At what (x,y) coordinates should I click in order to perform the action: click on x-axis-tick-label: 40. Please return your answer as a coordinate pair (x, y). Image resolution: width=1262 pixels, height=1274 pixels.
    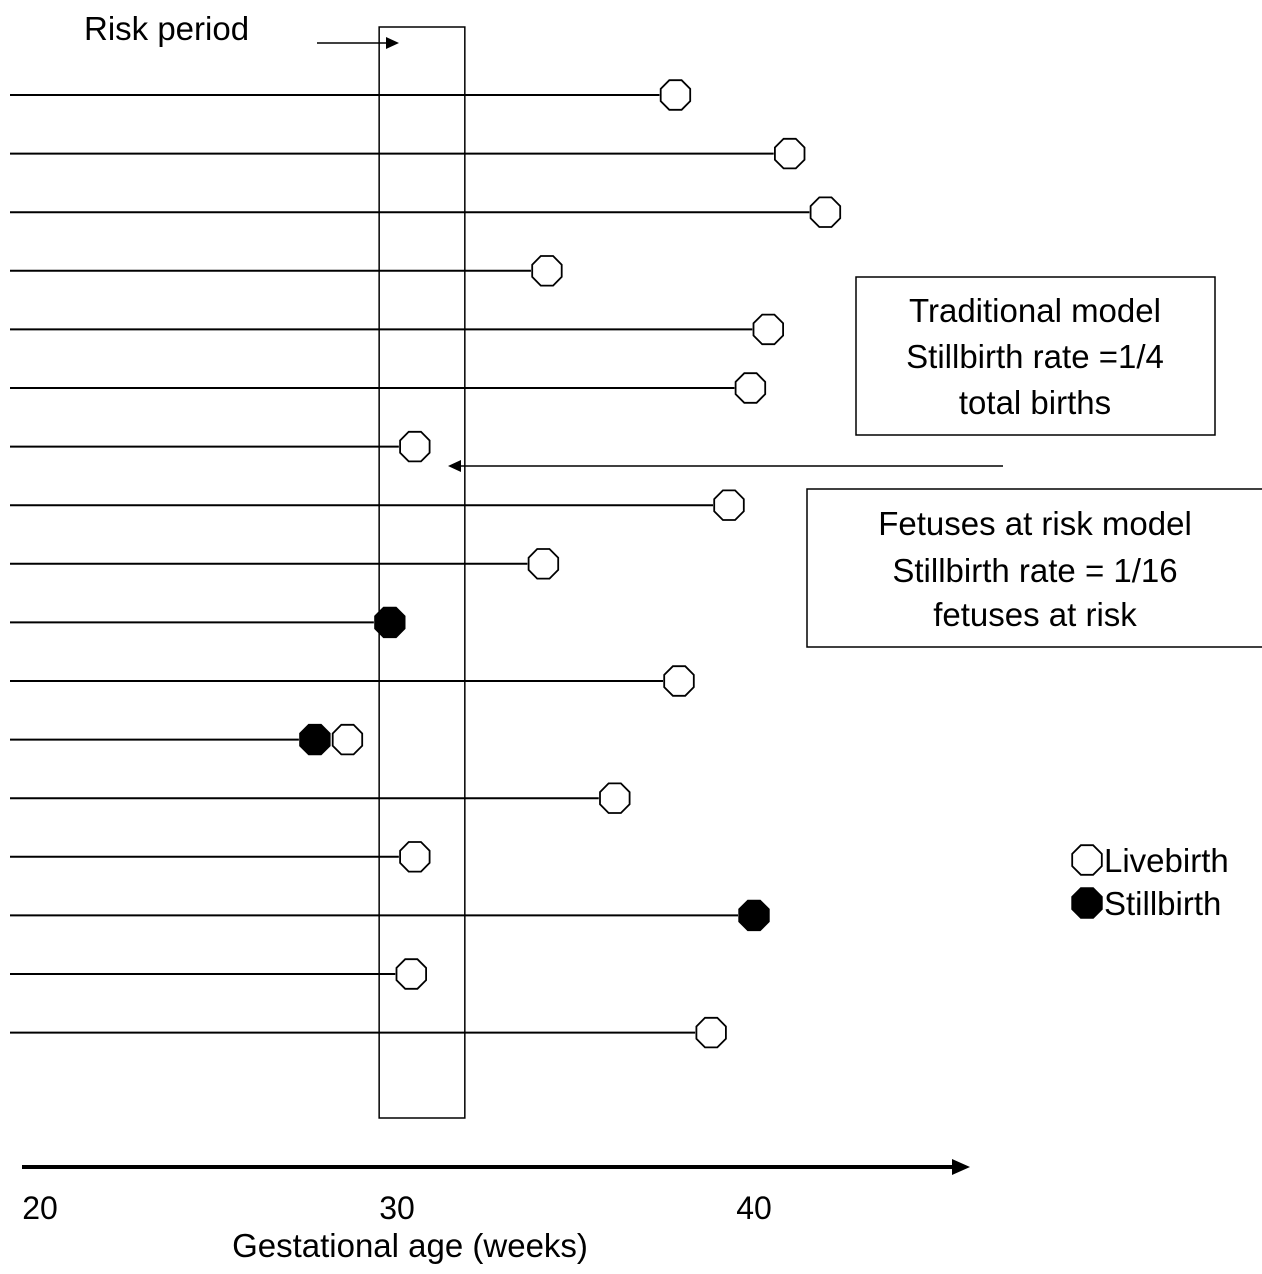
    Looking at the image, I should click on (754, 1208).